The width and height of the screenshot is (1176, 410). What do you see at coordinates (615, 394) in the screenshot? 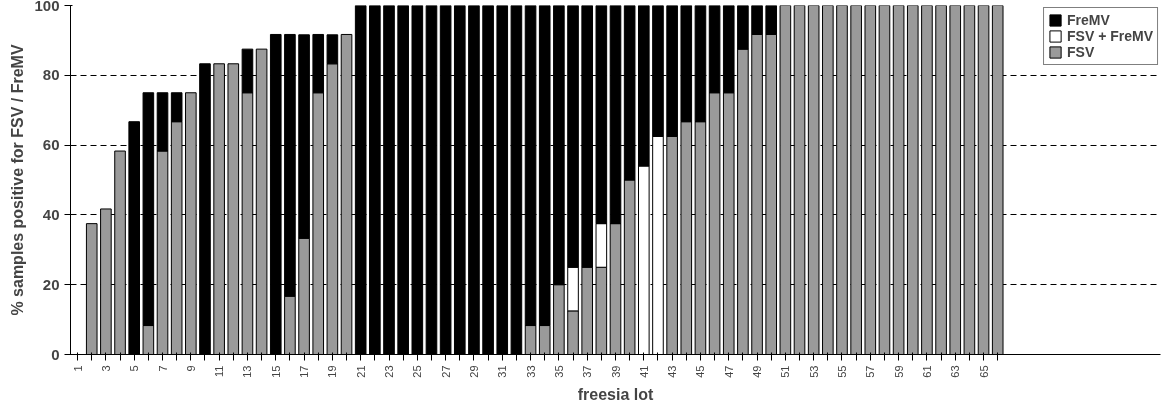
I see `x-axis-title: freesia lot` at bounding box center [615, 394].